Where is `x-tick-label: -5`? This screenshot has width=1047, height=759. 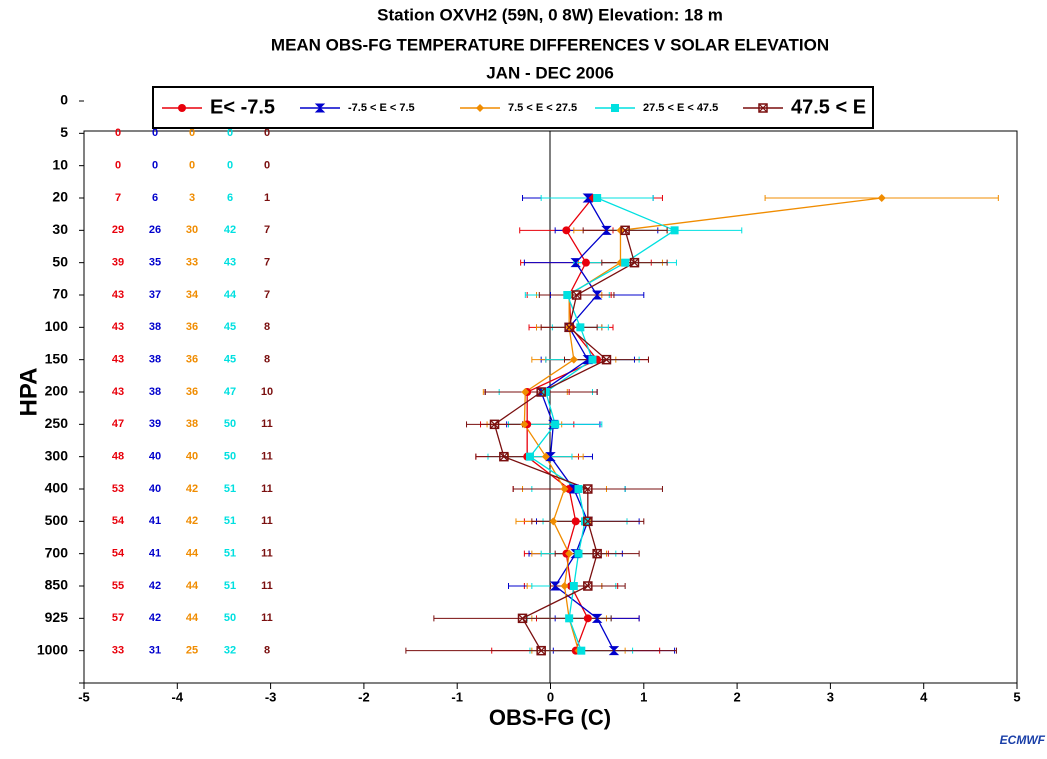 x-tick-label: -5 is located at coordinates (84, 696).